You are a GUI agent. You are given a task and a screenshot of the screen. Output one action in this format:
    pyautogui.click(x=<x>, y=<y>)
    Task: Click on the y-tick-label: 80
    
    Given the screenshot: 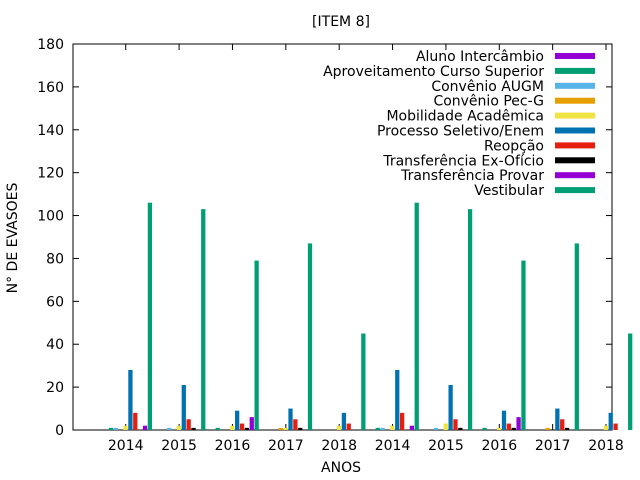 What is the action you would take?
    pyautogui.click(x=55, y=259)
    